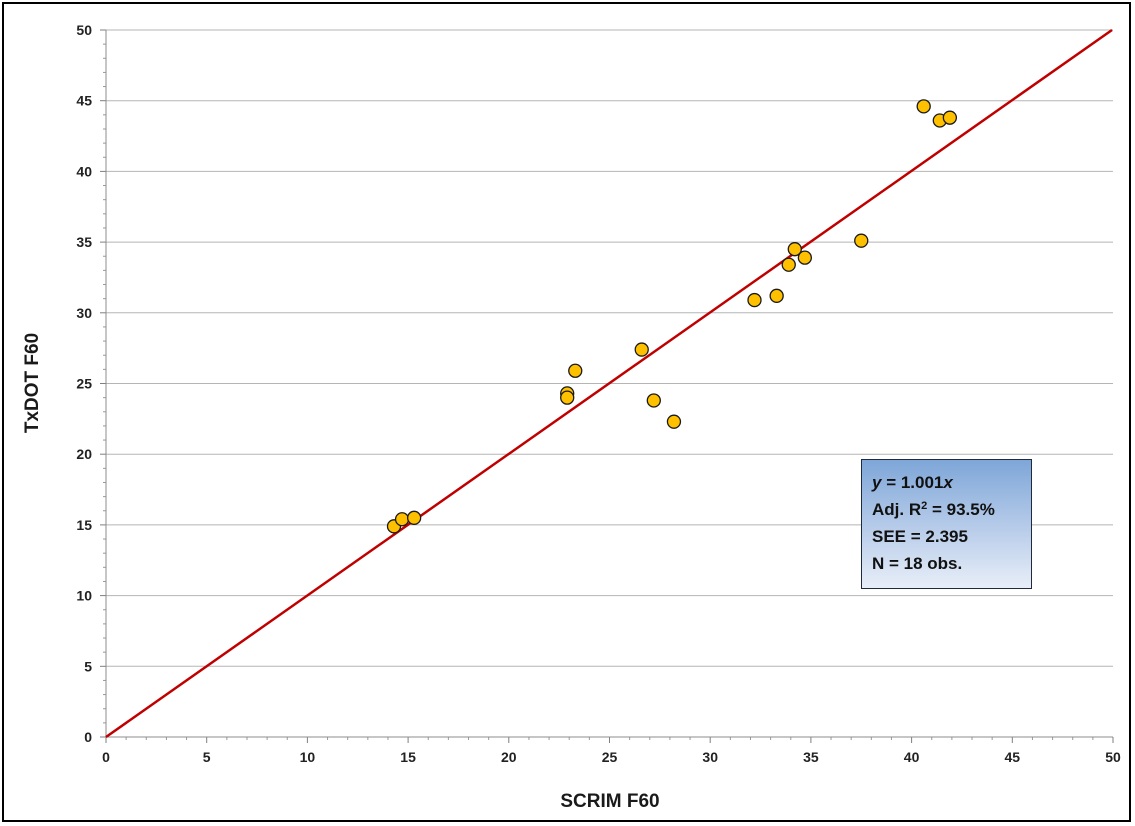  Describe the element at coordinates (106, 757) in the screenshot. I see `x-tick-label: 0` at that location.